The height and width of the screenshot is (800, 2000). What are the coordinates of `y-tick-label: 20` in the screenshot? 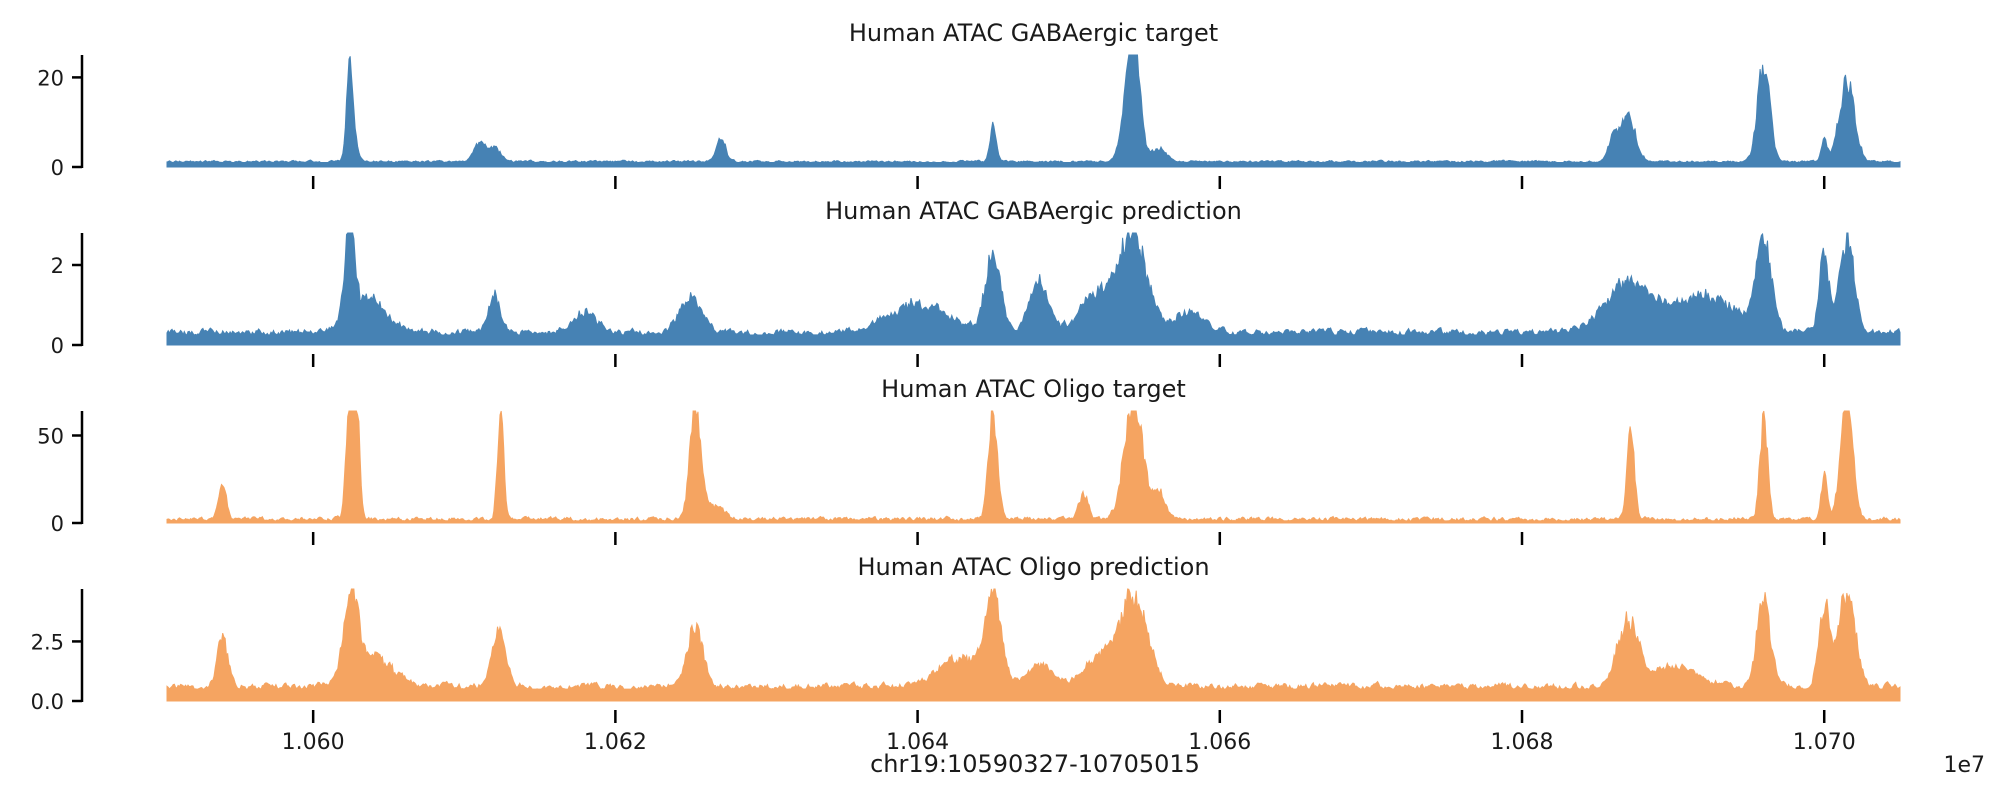 It's located at (50, 78).